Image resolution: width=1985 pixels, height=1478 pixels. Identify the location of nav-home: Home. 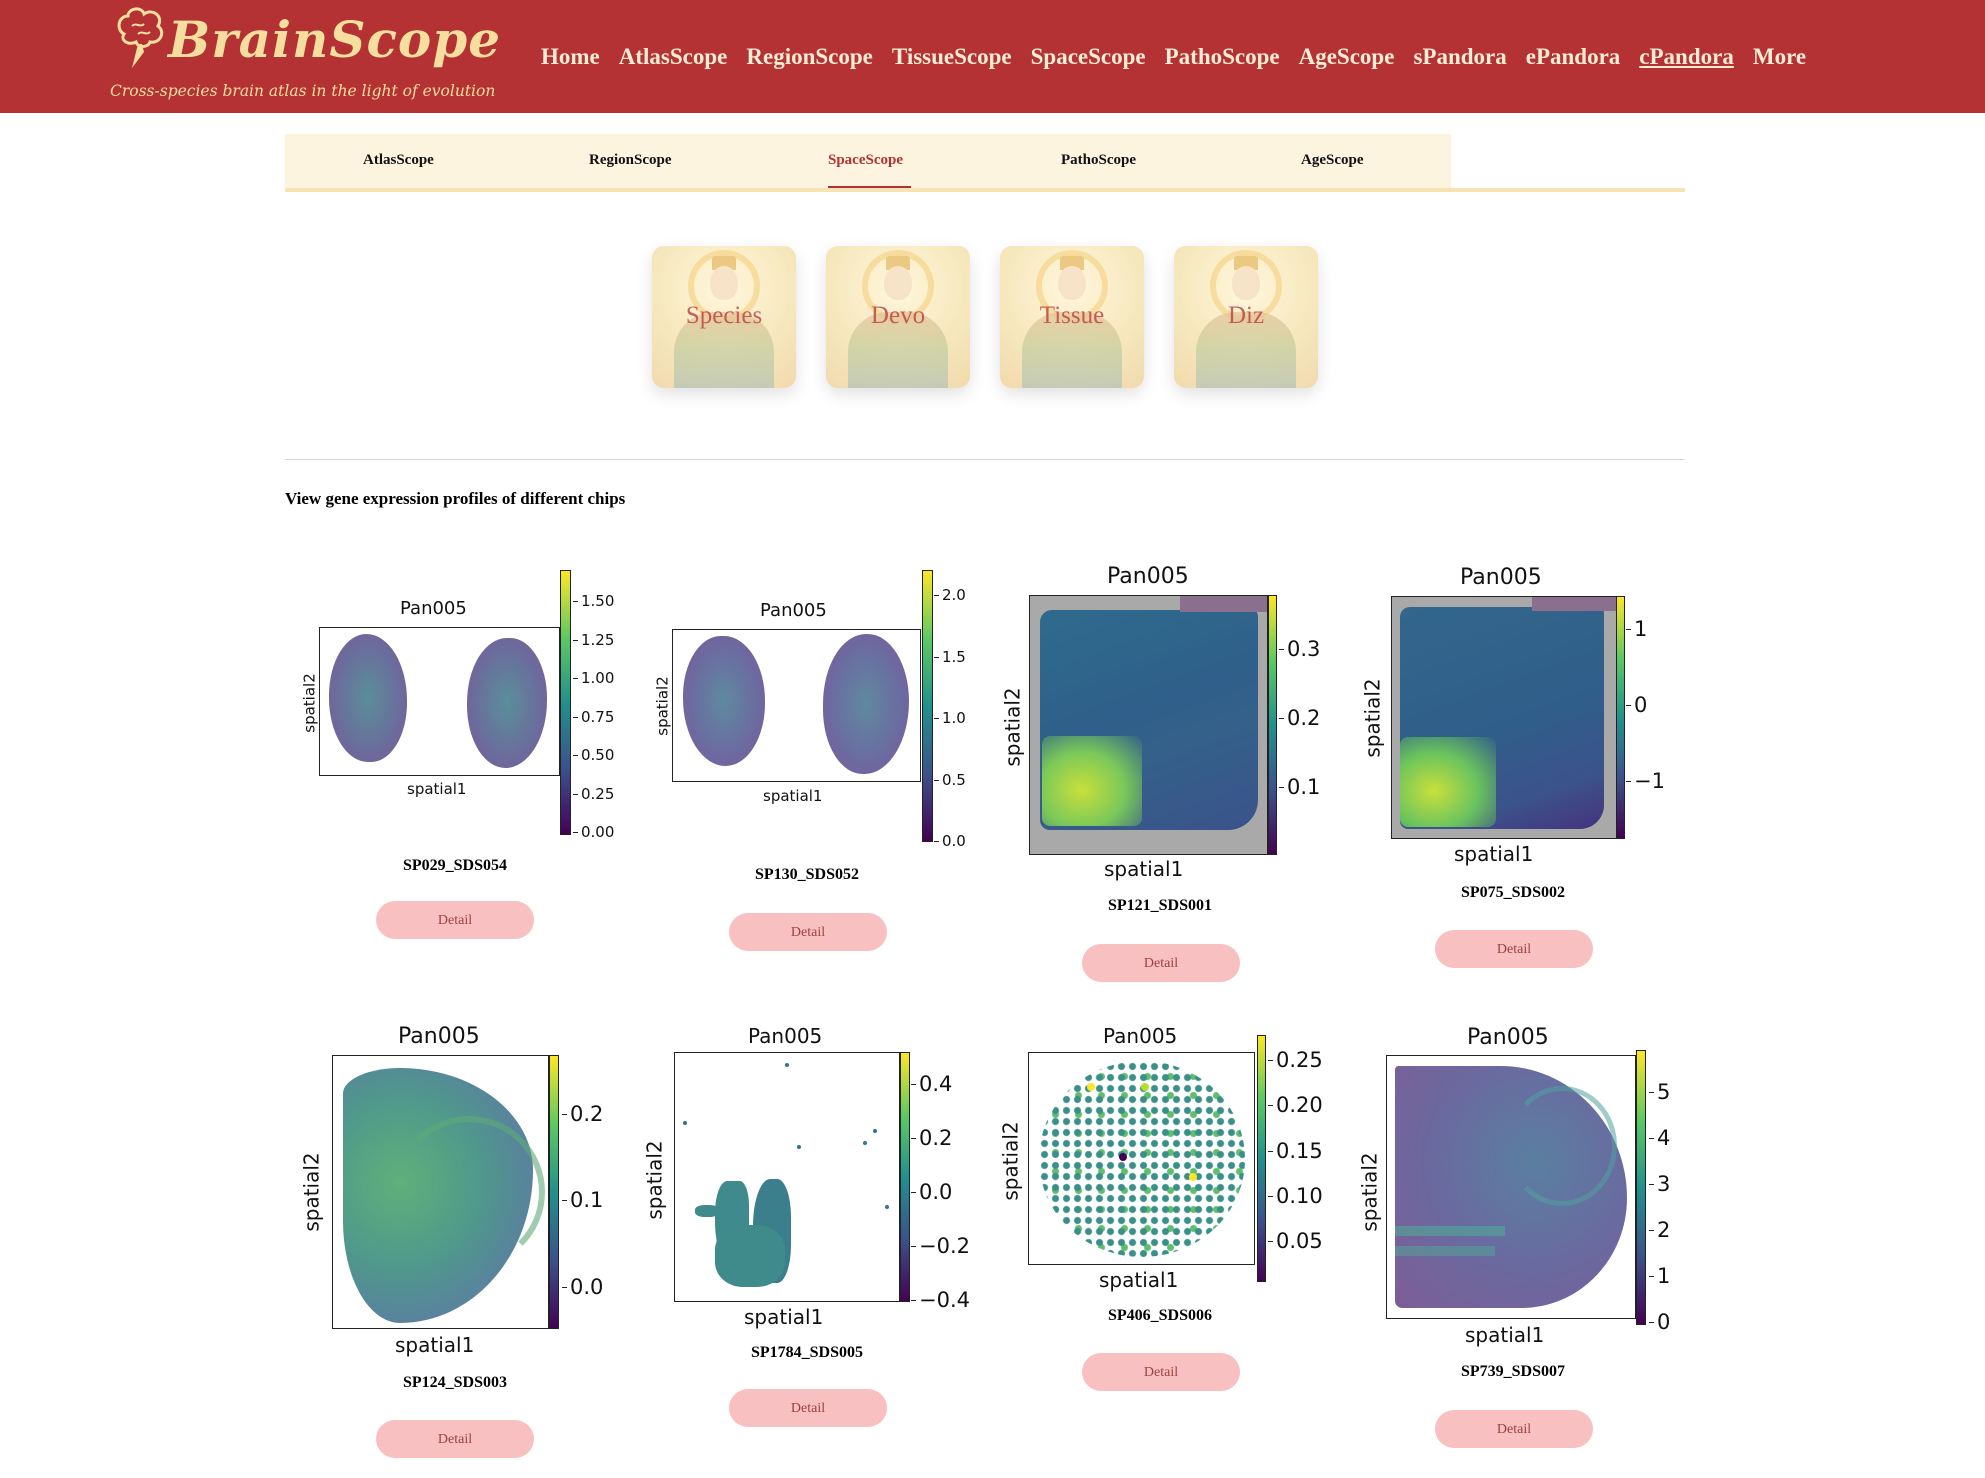
(570, 56).